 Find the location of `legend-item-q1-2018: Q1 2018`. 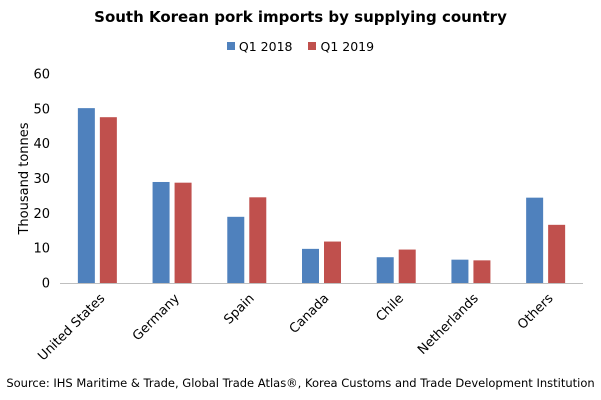

legend-item-q1-2018: Q1 2018 is located at coordinates (259, 46).